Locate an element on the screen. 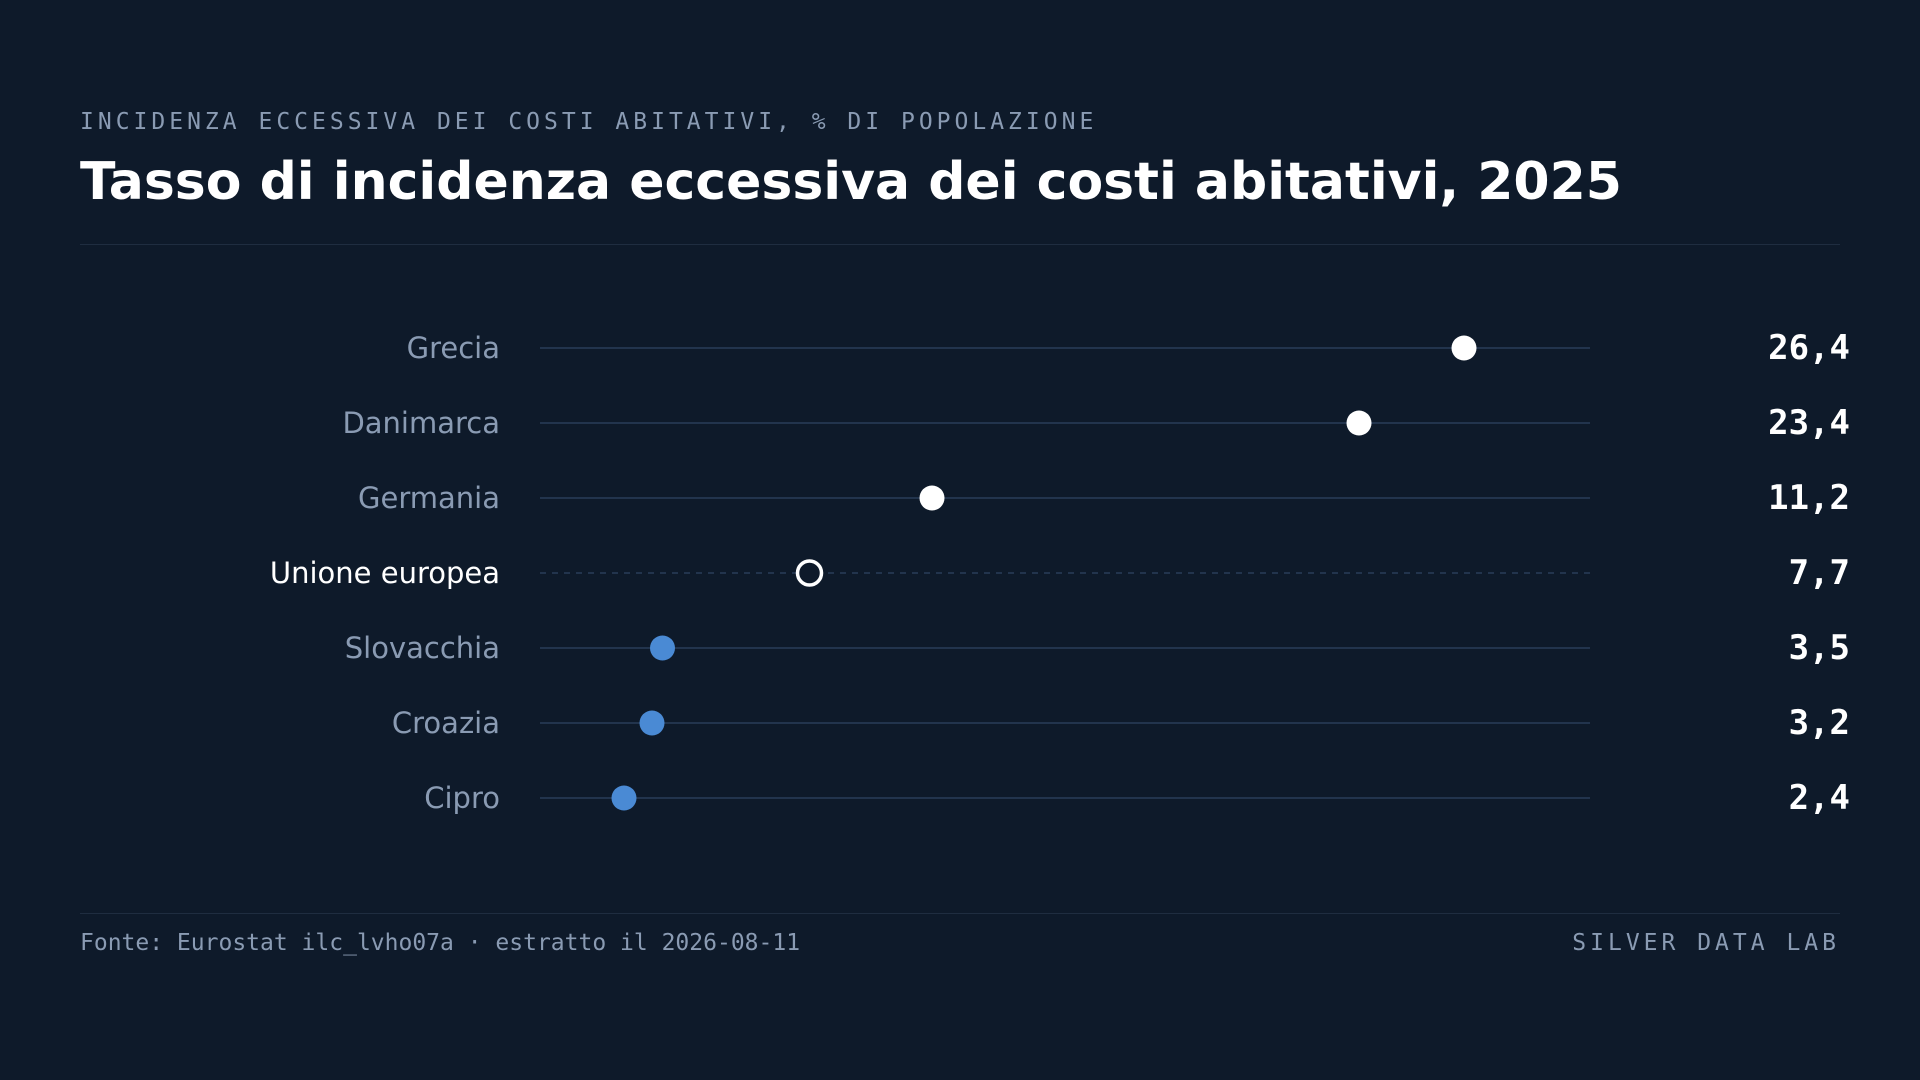 The height and width of the screenshot is (1080, 1920). value-label: 11,2 is located at coordinates (1809, 498).